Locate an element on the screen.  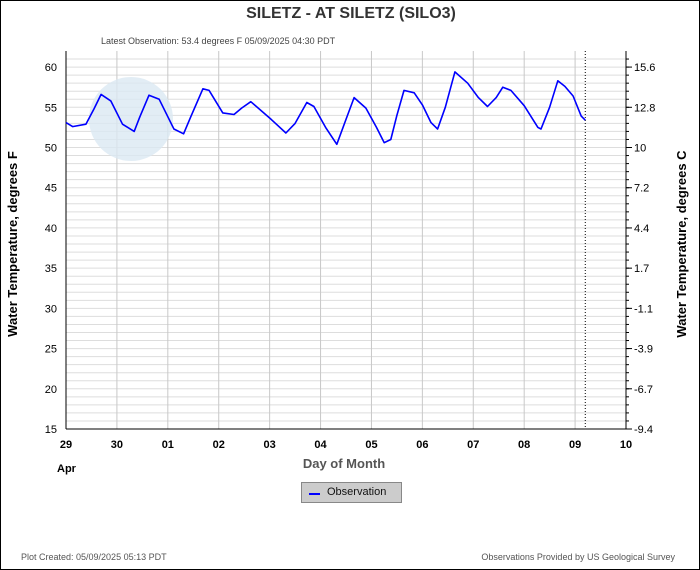
x-tick-label: 02 is located at coordinates (219, 445).